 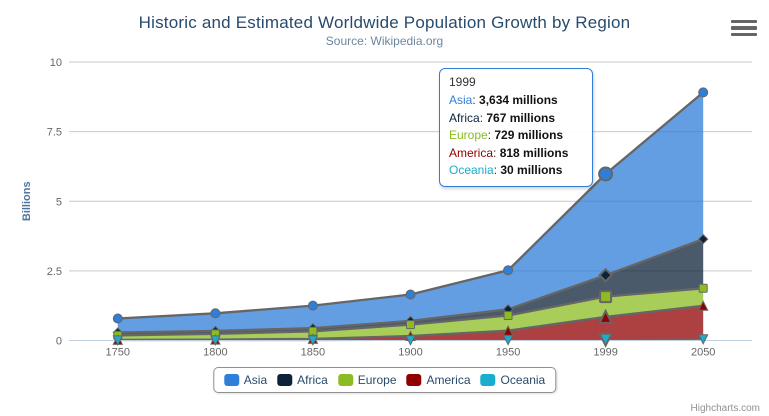 I want to click on tooltip-value: 729 millions, so click(x=529, y=135).